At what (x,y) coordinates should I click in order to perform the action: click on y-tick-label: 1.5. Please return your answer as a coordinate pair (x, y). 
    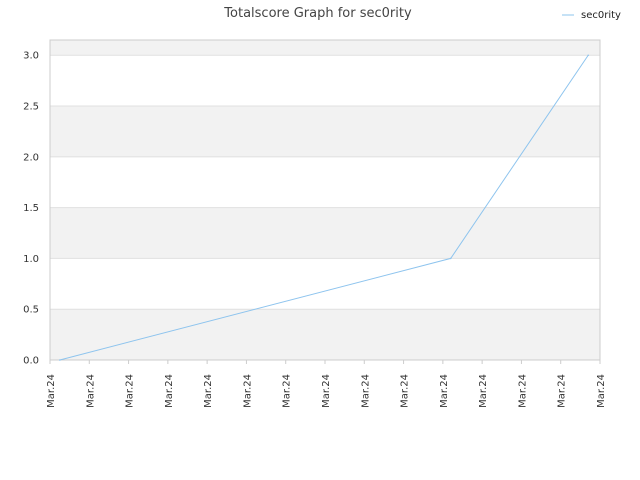
    Looking at the image, I should click on (31, 208).